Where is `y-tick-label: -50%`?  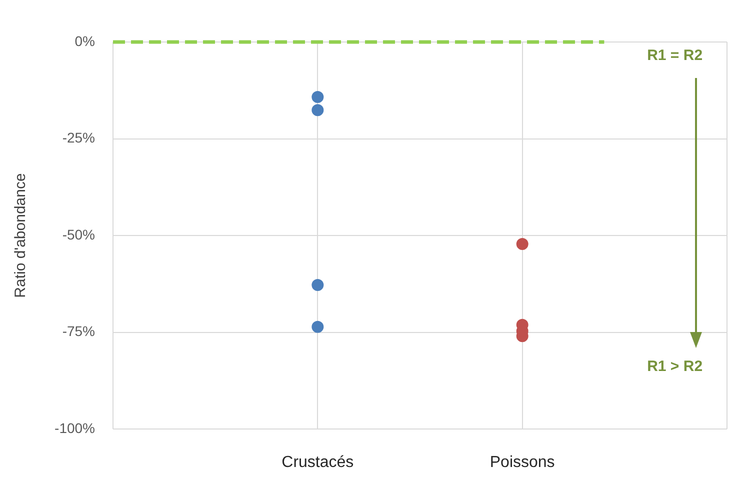
y-tick-label: -50% is located at coordinates (78, 234).